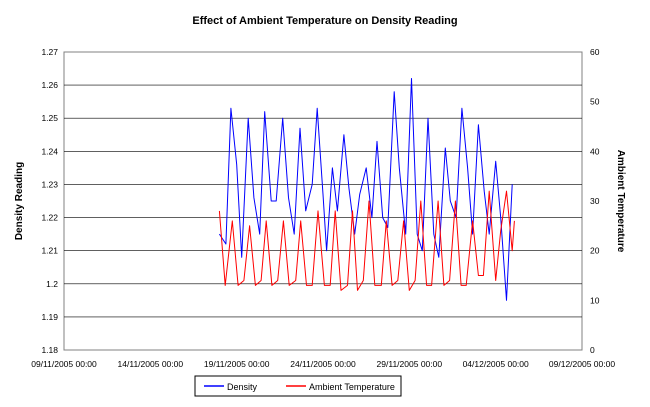 This screenshot has height=407, width=650. I want to click on legend-label-density: Density, so click(242, 387).